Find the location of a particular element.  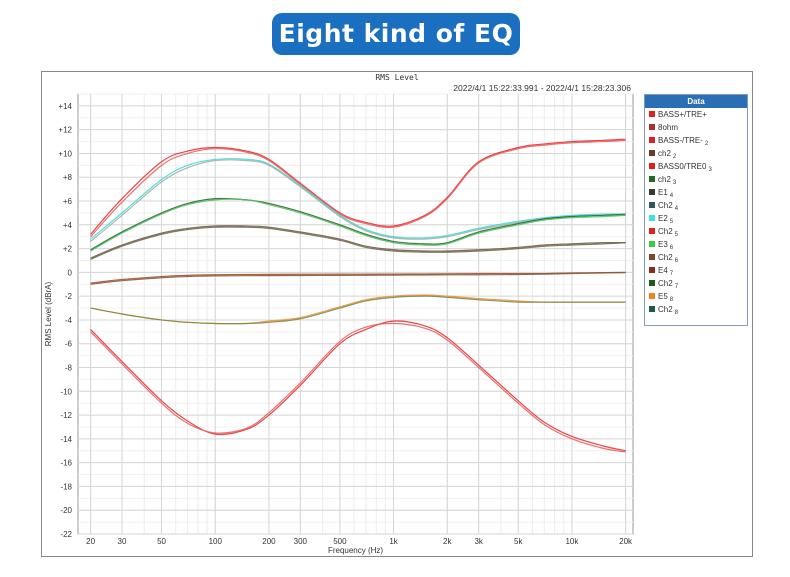

x-axis-label: Frequency (Hz) is located at coordinates (355, 550).